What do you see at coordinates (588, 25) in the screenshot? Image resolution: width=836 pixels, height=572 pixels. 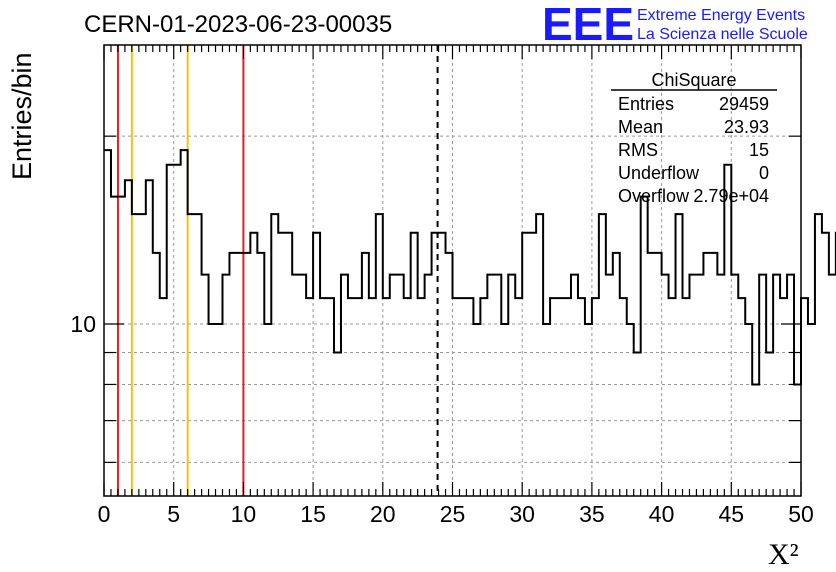 I see `logo-mark: EEE` at bounding box center [588, 25].